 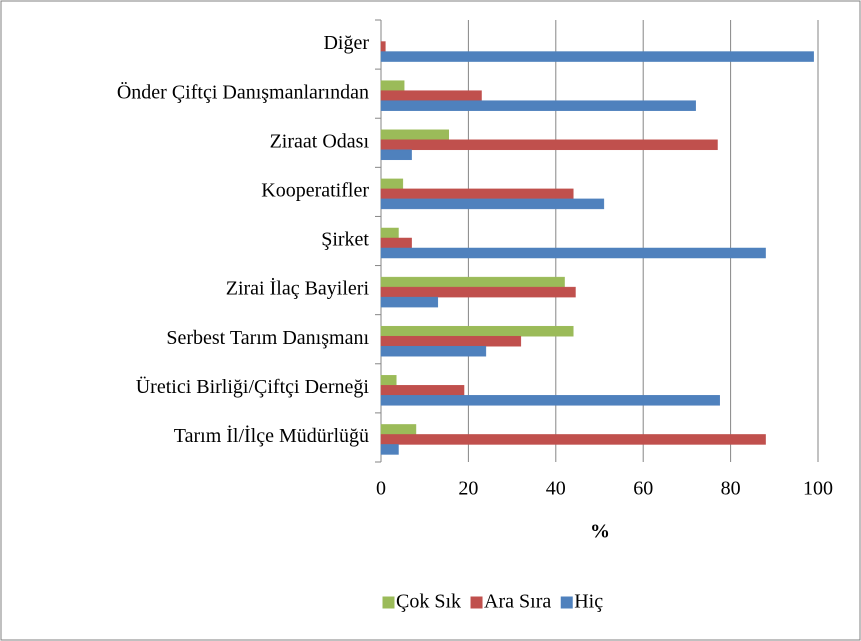 What do you see at coordinates (468, 489) in the screenshot?
I see `x-tick-label: 20` at bounding box center [468, 489].